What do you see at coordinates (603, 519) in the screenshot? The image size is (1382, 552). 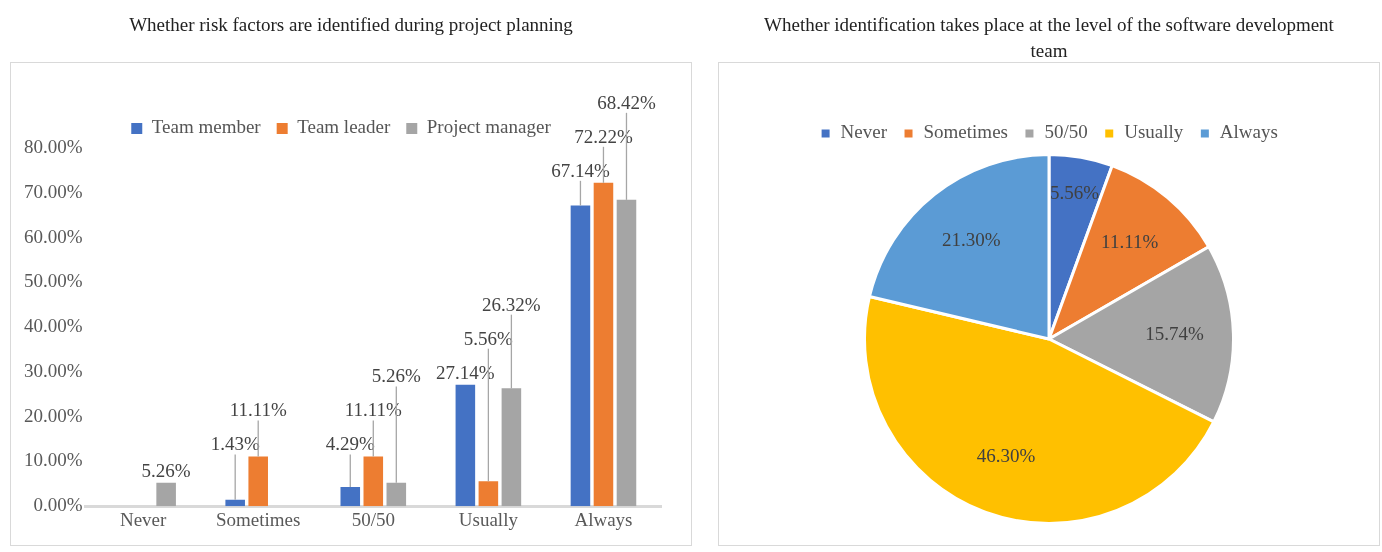 I see `x-tick-label: Always` at bounding box center [603, 519].